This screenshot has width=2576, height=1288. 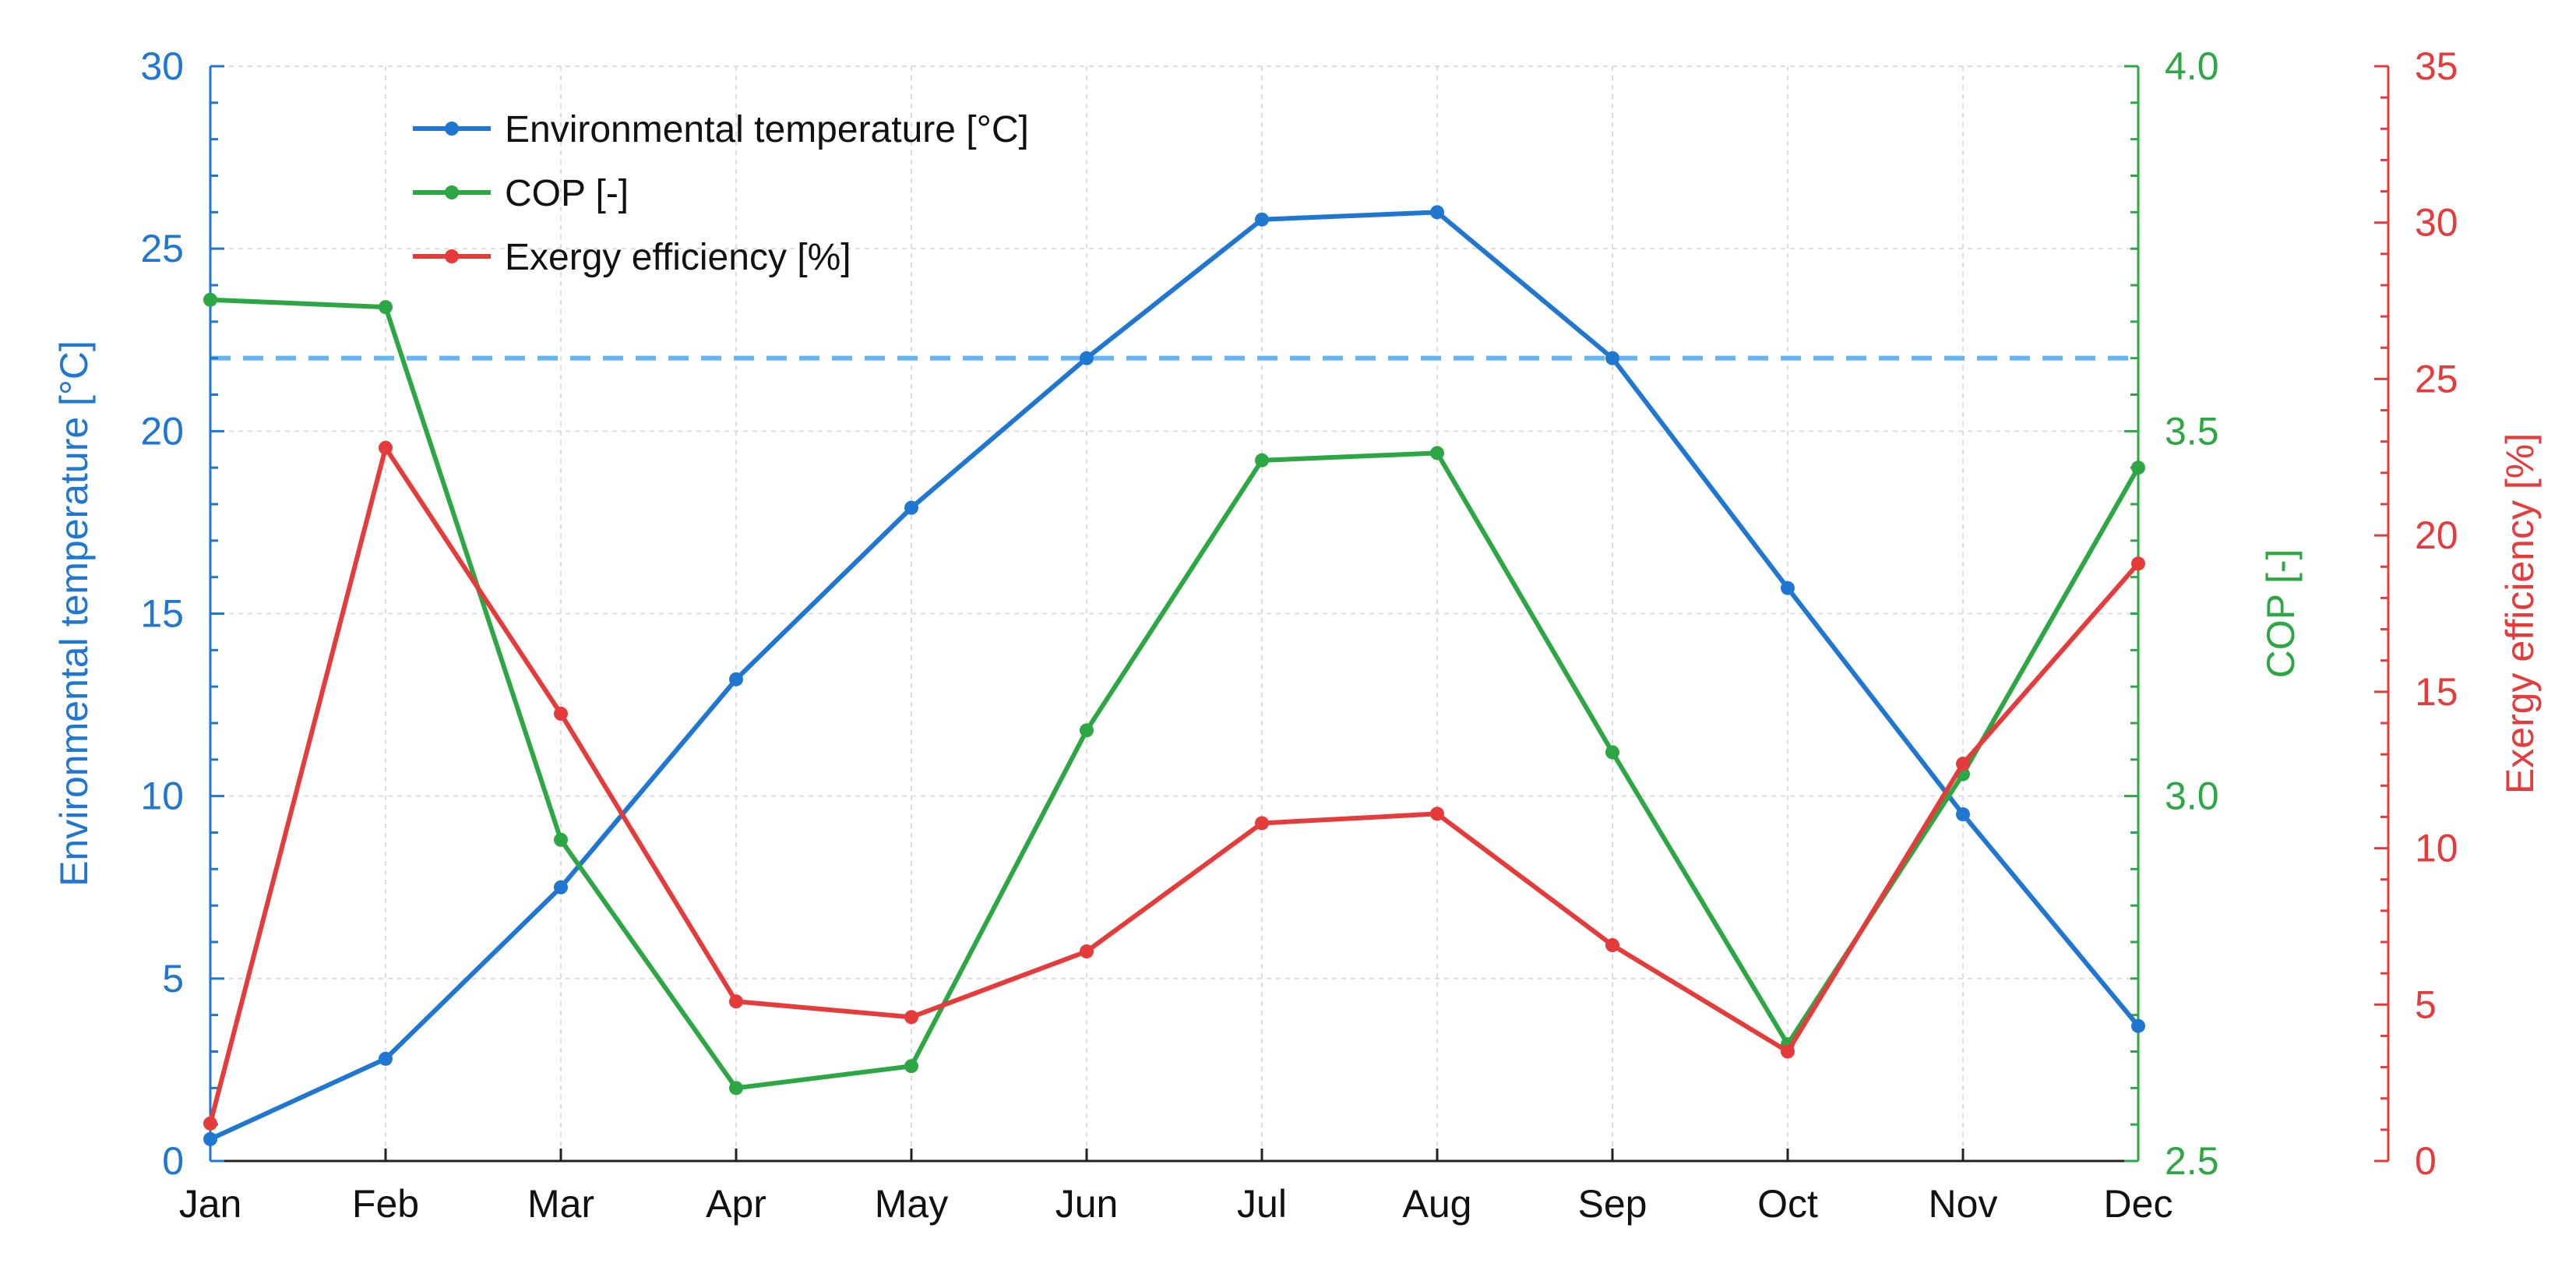 What do you see at coordinates (912, 1204) in the screenshot?
I see `x-tick-label: May` at bounding box center [912, 1204].